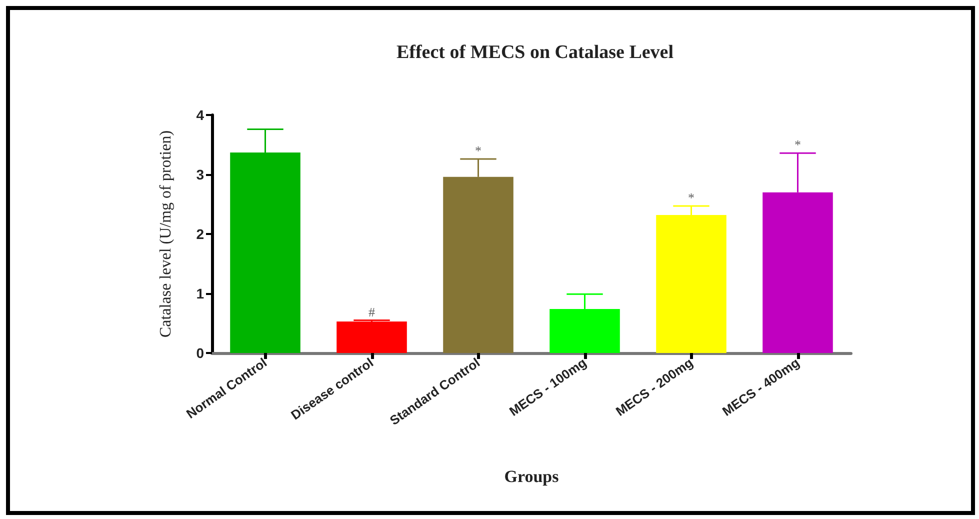 The width and height of the screenshot is (979, 519). What do you see at coordinates (535, 52) in the screenshot?
I see `chart-title: Effect of MECS on Catalase Level` at bounding box center [535, 52].